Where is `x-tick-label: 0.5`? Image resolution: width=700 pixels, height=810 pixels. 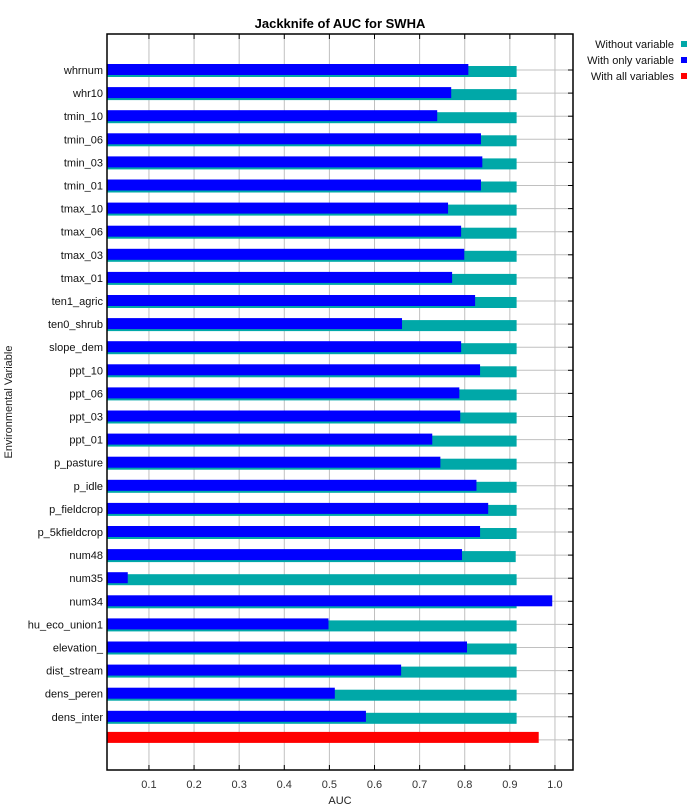 x-tick-label: 0.5 is located at coordinates (329, 785).